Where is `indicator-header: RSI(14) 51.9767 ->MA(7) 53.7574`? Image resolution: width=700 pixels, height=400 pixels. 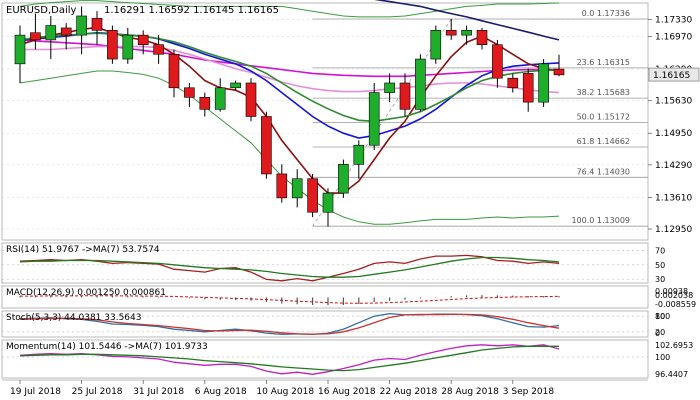 indicator-header: RSI(14) 51.9767 ->MA(7) 53.7574 is located at coordinates (83, 250).